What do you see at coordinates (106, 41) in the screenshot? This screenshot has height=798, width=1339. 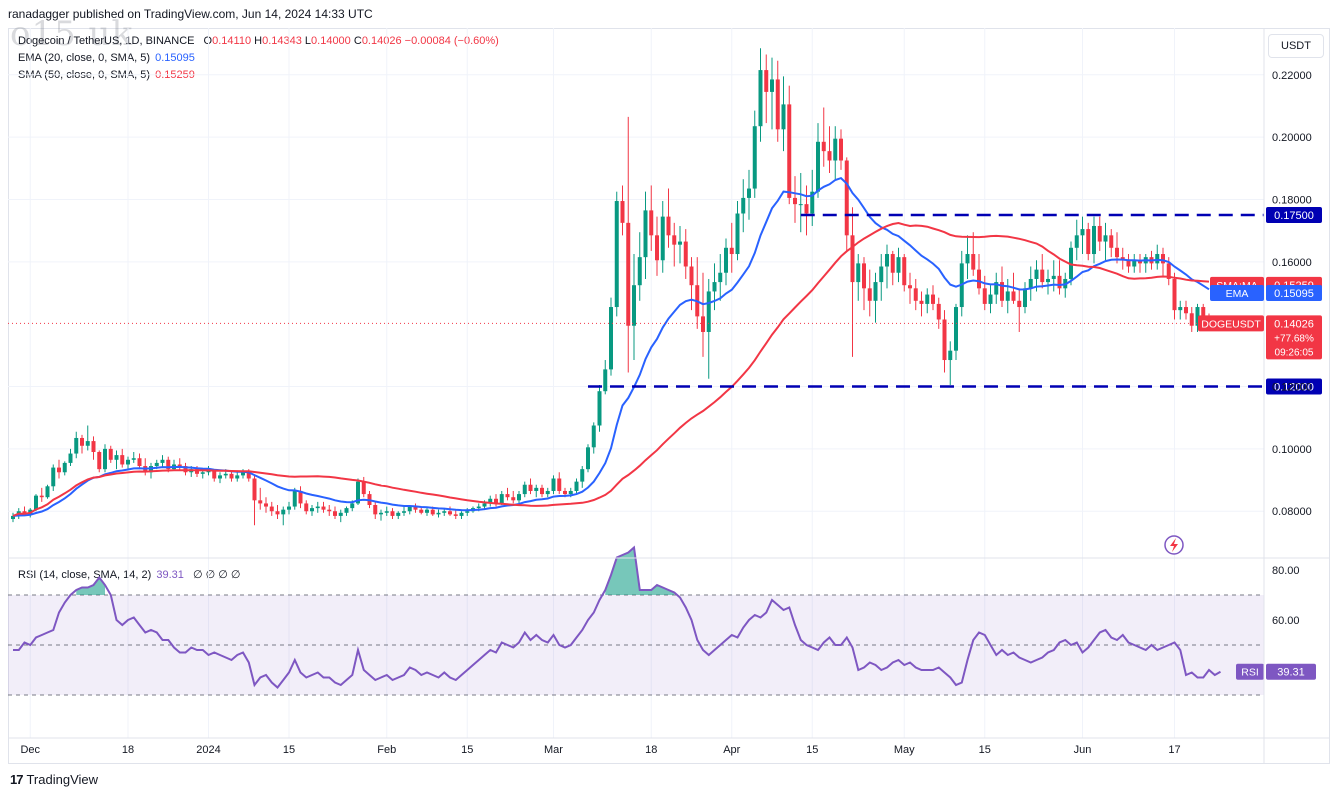 I see `symbol-name: Dogecoin / TetherUS, 1D, BINANCE` at bounding box center [106, 41].